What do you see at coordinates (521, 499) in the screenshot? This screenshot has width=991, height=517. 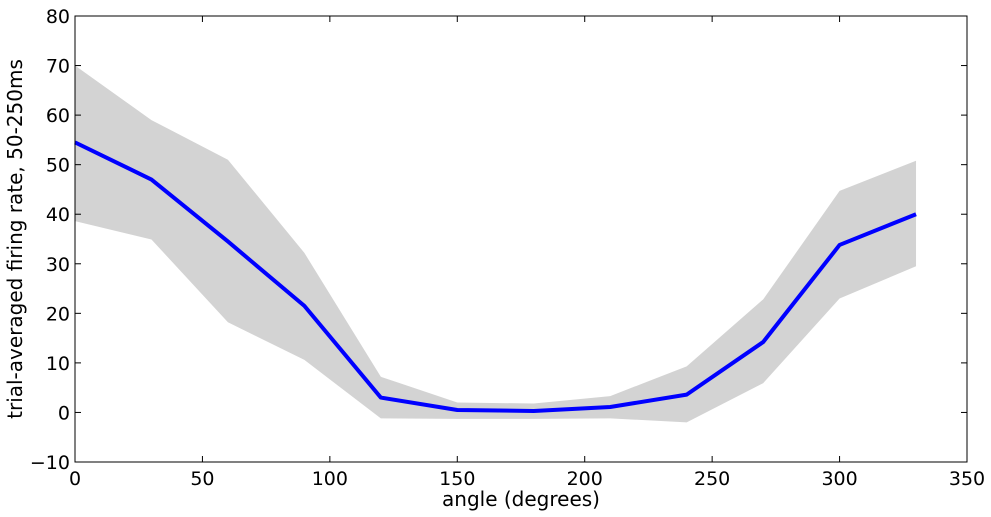 I see `x-axis-label: angle (degrees)` at bounding box center [521, 499].